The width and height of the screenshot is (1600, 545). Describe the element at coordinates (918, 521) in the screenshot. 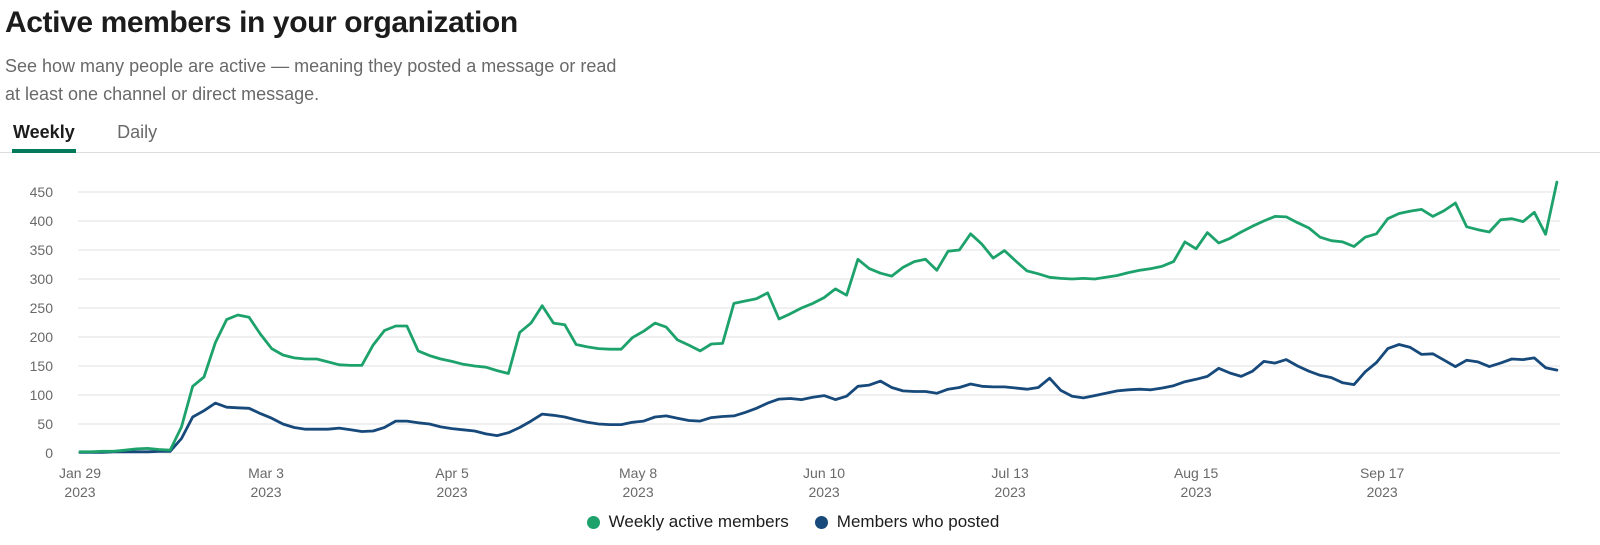

I see `legend-label: Members who posted` at that location.